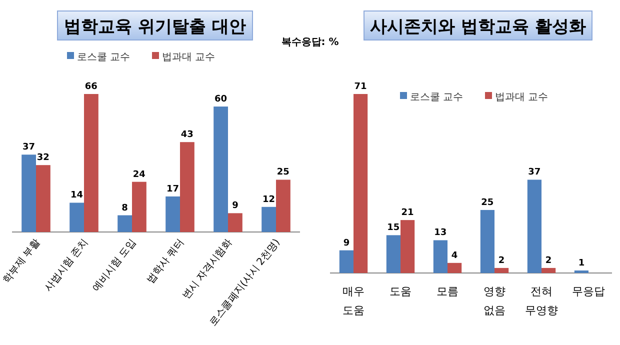 This screenshot has height=345, width=620. What do you see at coordinates (440, 233) in the screenshot?
I see `data-label: 13` at bounding box center [440, 233].